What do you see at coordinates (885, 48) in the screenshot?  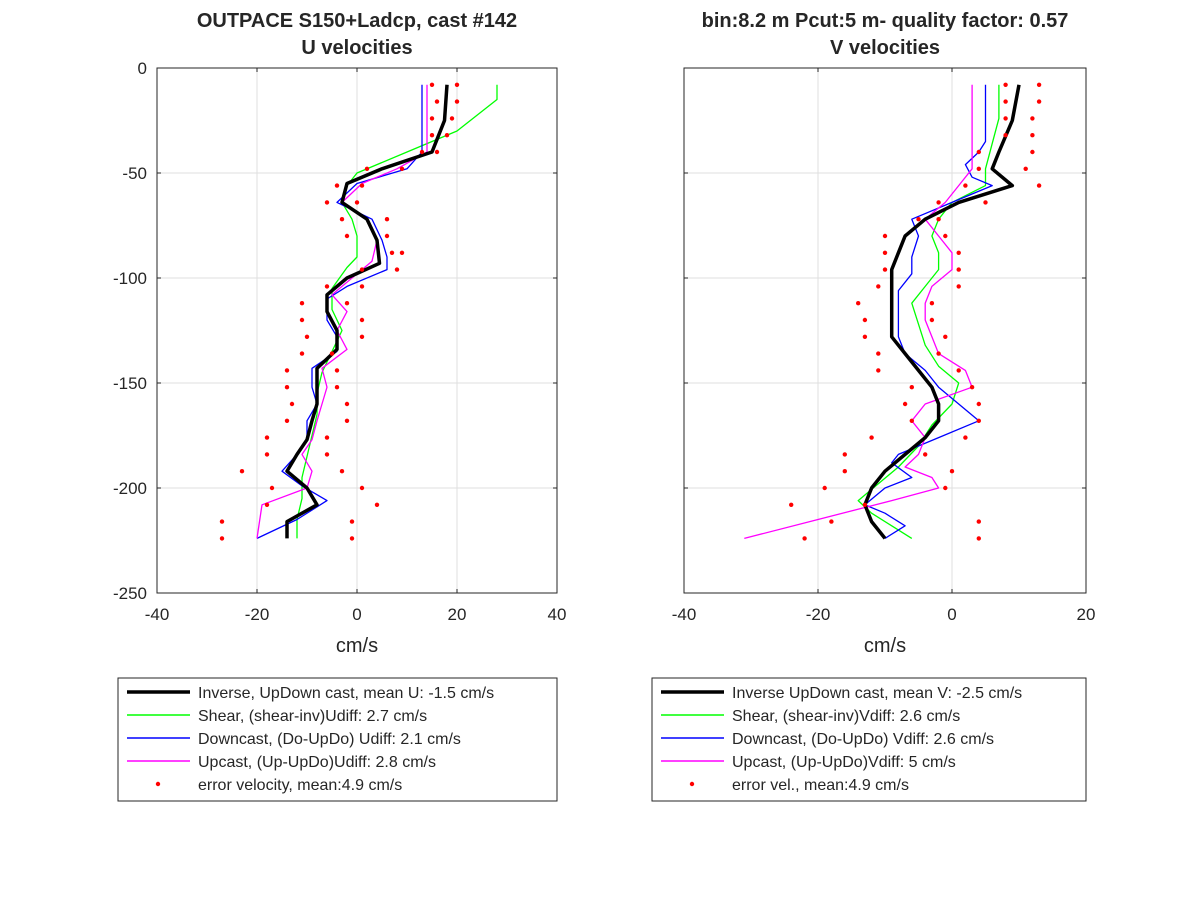 I see `v-panel-title-line2: V velocities` at bounding box center [885, 48].